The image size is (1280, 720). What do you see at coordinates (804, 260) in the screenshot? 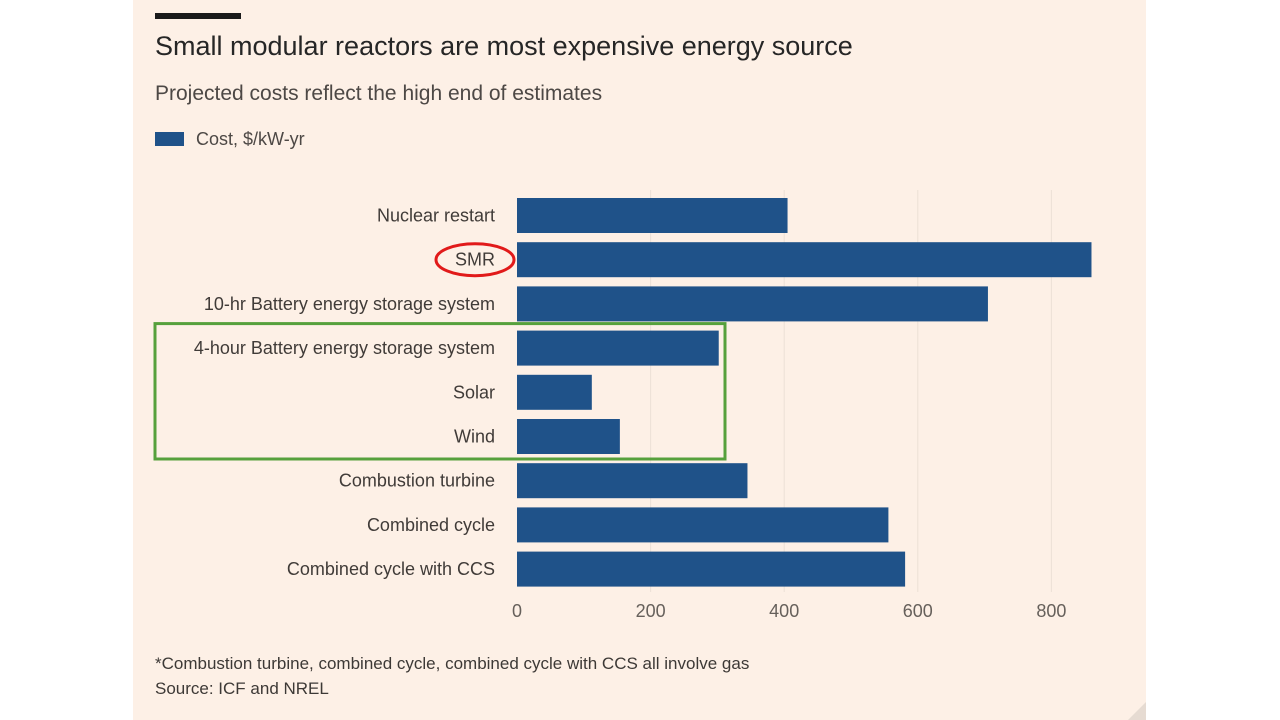
I see `bar-smr` at bounding box center [804, 260].